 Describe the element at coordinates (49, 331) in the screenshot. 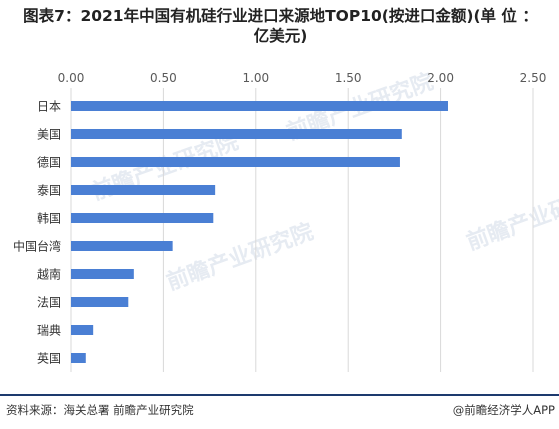

I see `category-label: 瑞典` at that location.